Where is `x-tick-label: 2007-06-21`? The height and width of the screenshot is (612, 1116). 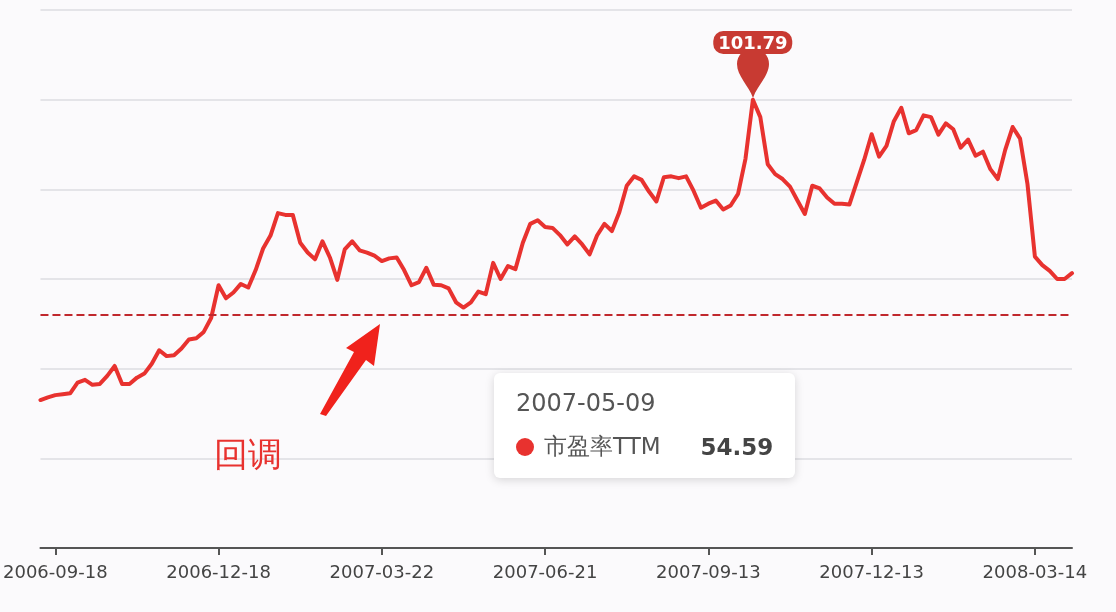 x-tick-label: 2007-06-21 is located at coordinates (545, 571).